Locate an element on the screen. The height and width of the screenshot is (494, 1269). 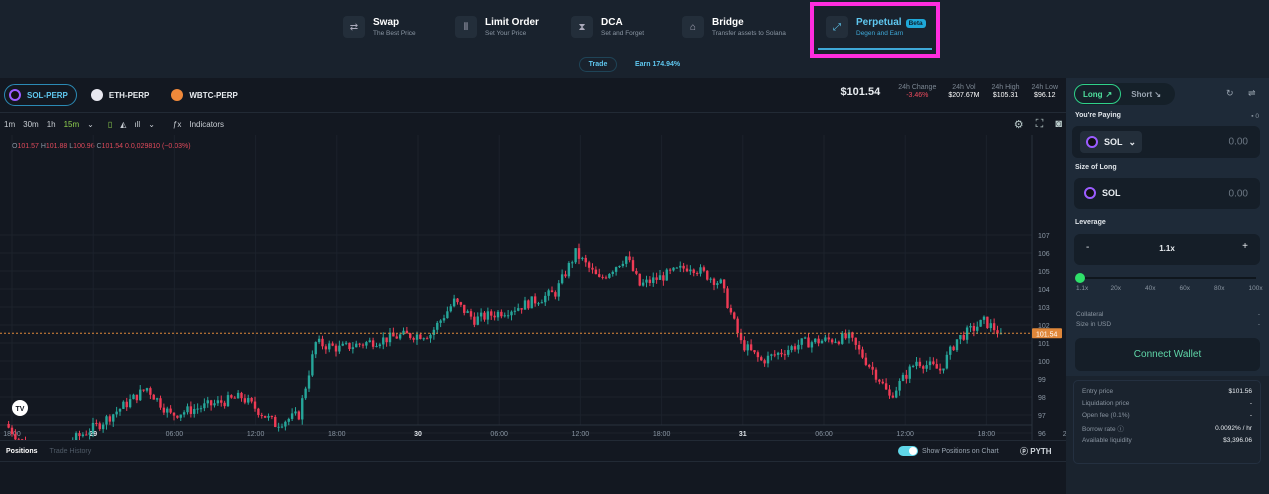
earn-tab: Earn 174.94% is located at coordinates (658, 64).